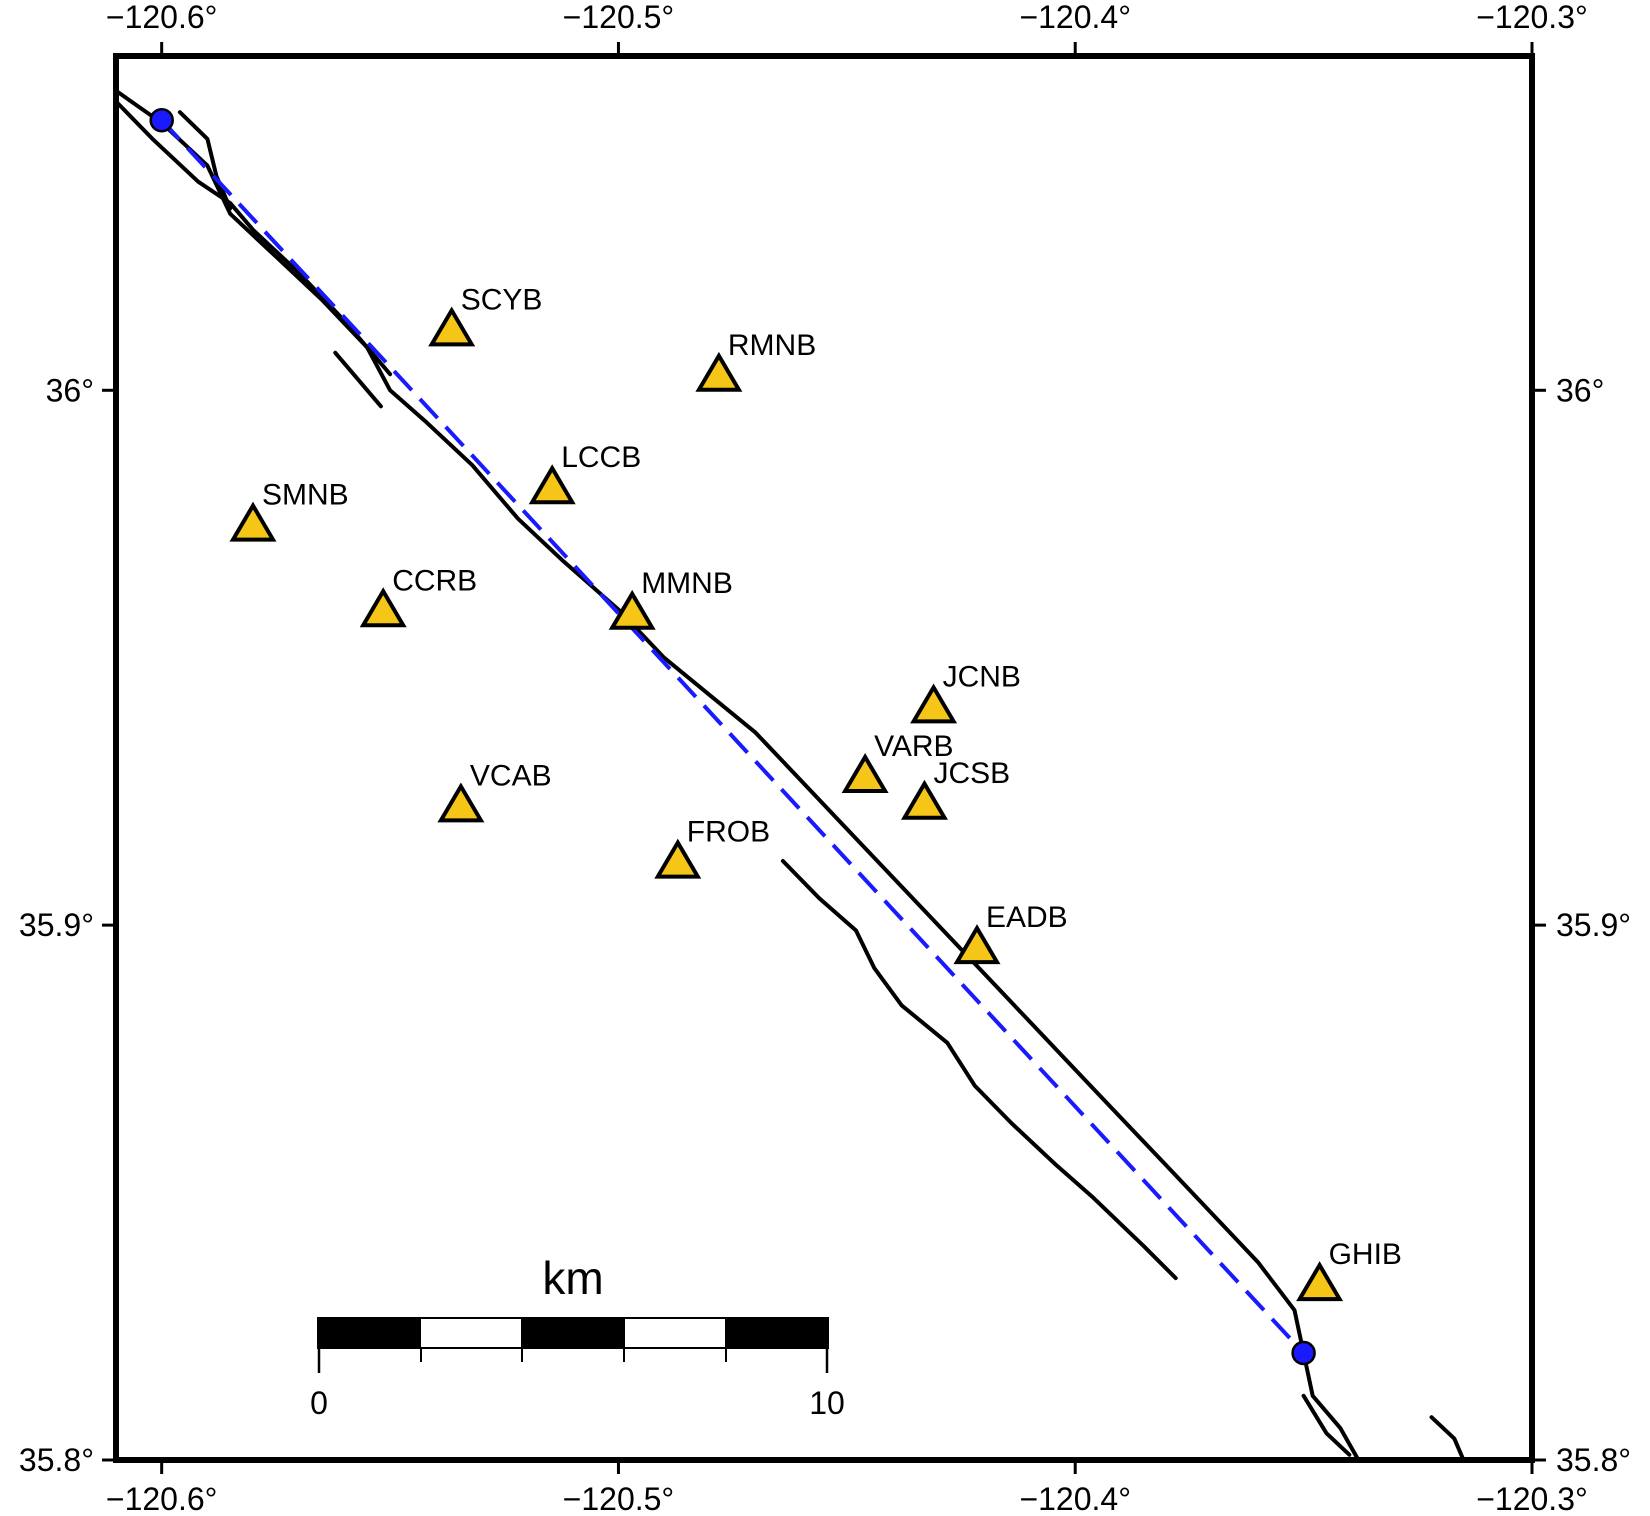  What do you see at coordinates (253, 521) in the screenshot?
I see `station-marker-smnb` at bounding box center [253, 521].